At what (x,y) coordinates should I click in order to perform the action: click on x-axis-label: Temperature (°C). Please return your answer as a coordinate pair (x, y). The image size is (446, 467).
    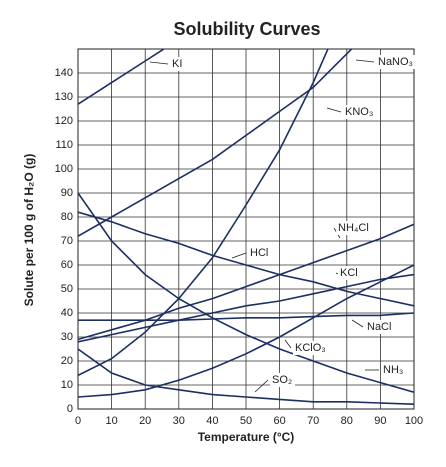
    Looking at the image, I should click on (246, 437).